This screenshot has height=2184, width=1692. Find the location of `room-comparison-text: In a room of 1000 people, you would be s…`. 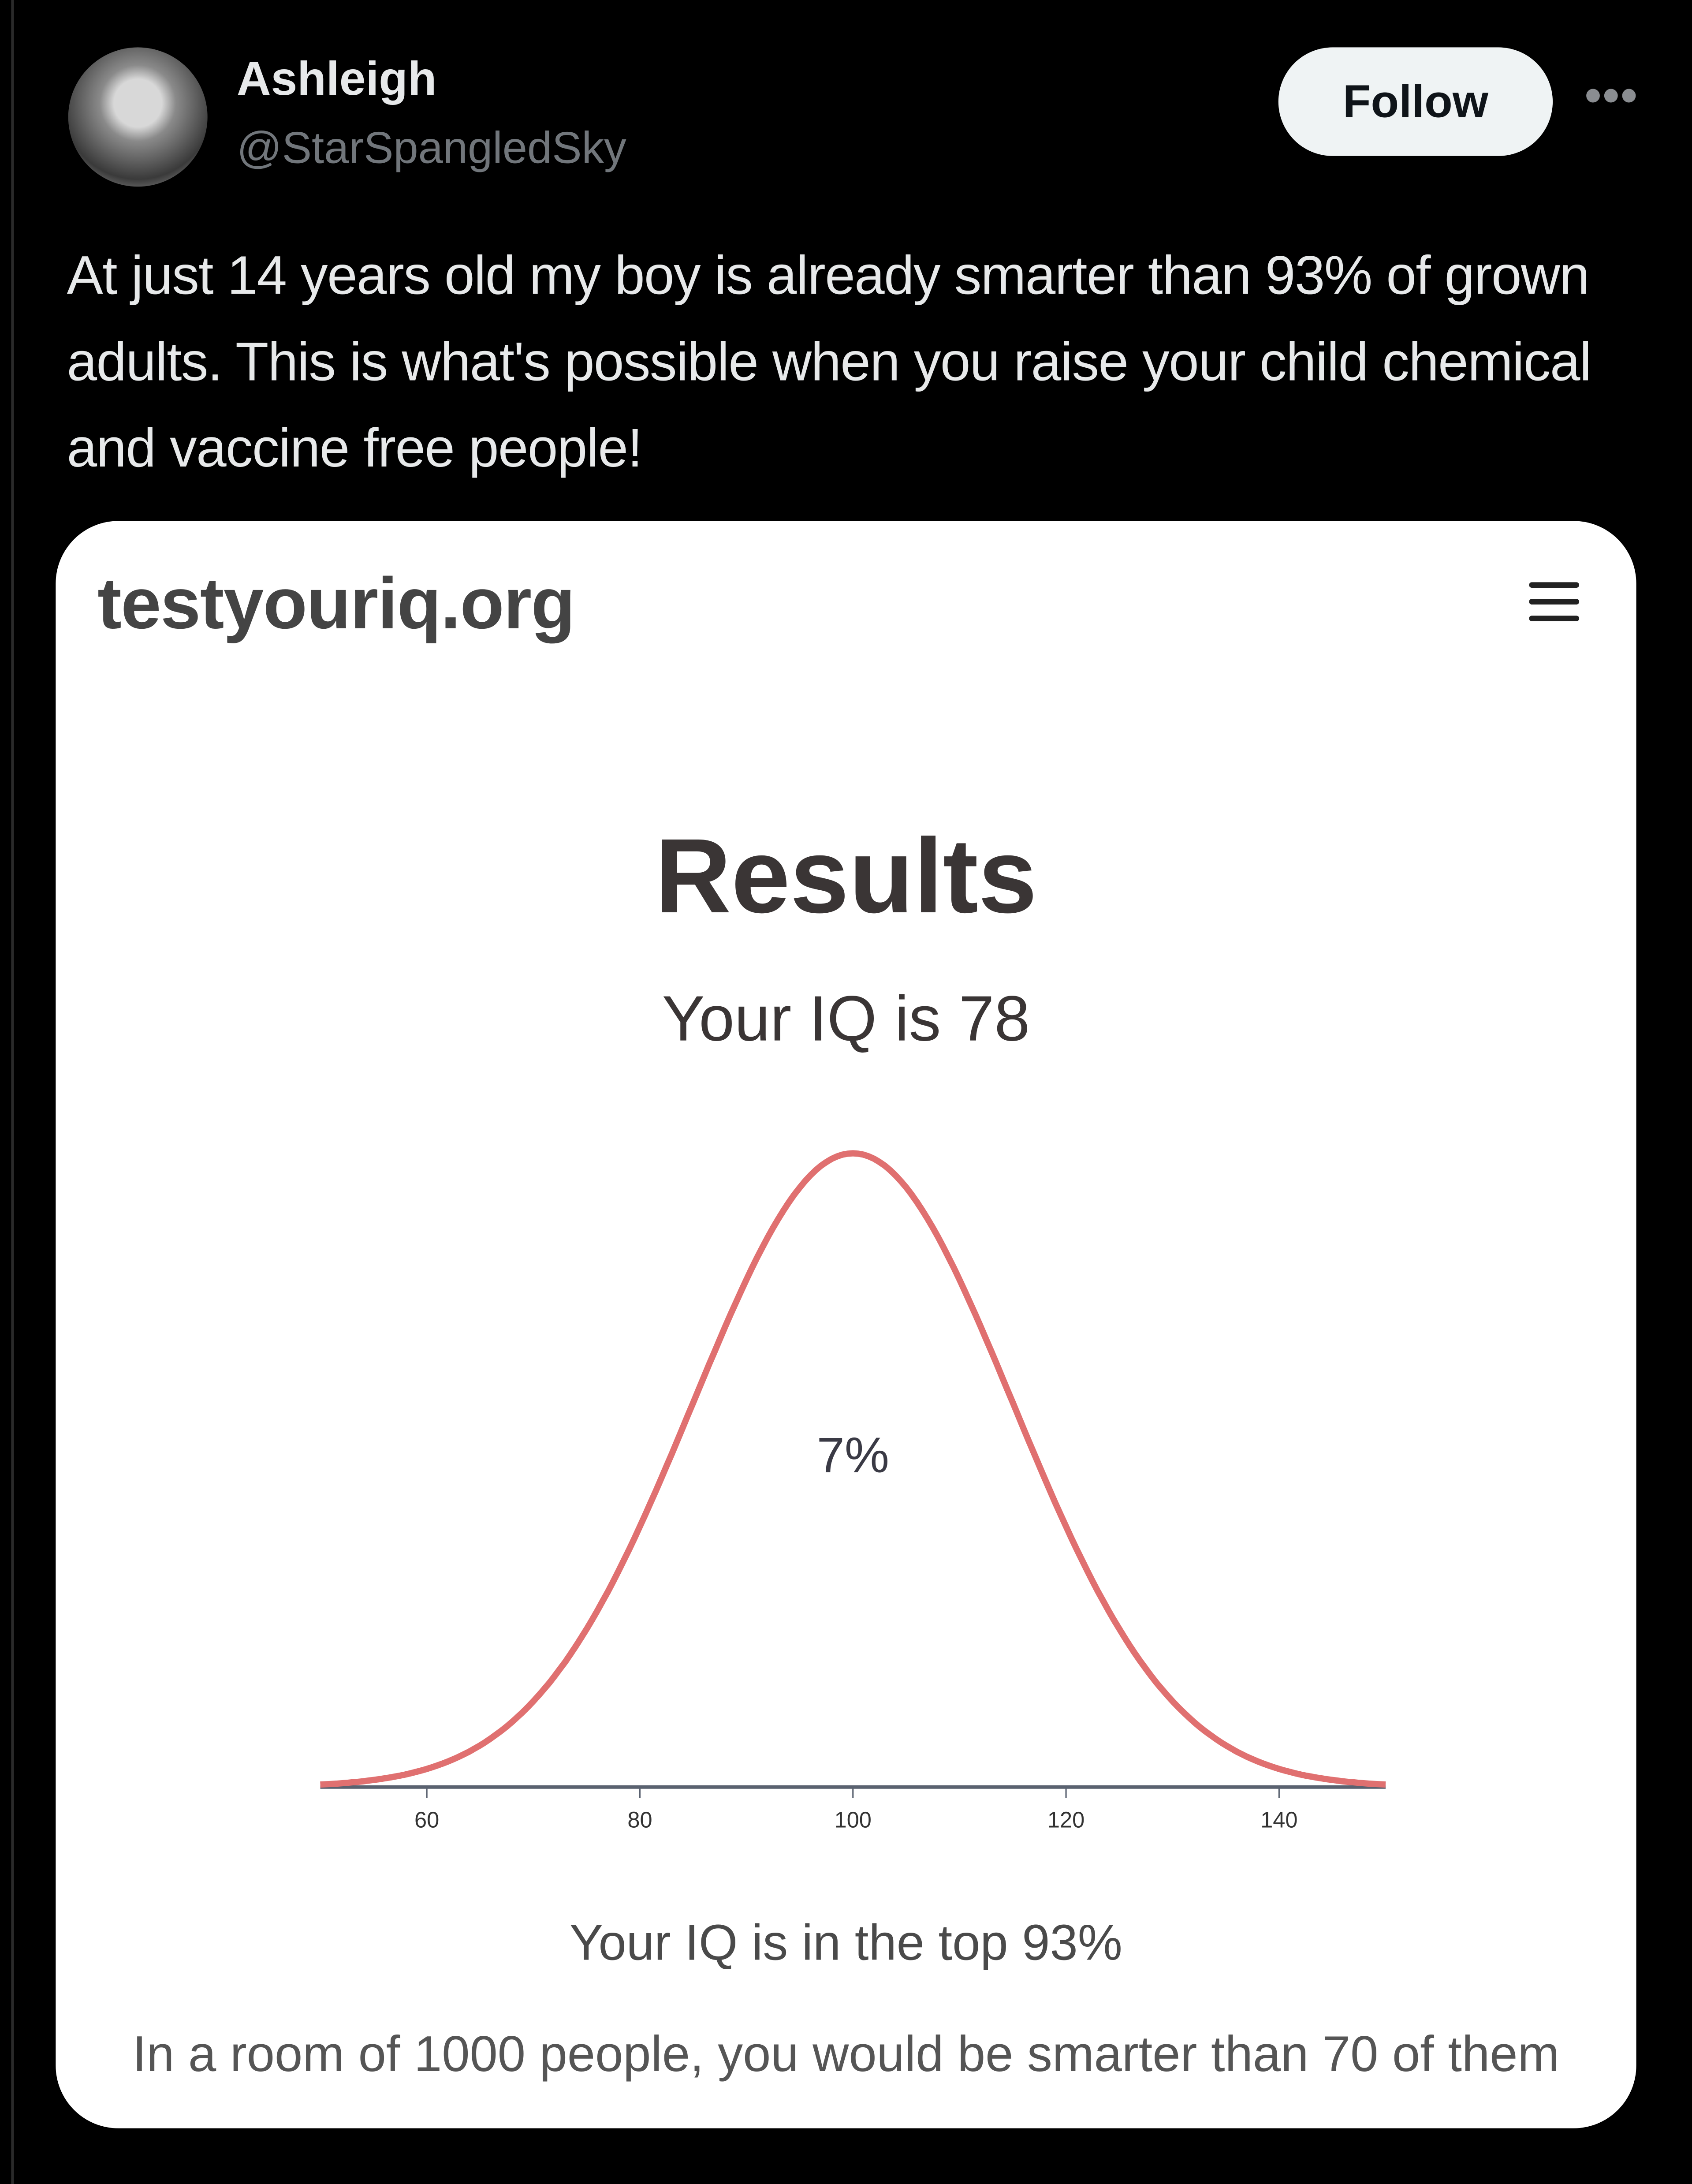

room-comparison-text: In a room of 1000 people, you would be s… is located at coordinates (846, 2054).